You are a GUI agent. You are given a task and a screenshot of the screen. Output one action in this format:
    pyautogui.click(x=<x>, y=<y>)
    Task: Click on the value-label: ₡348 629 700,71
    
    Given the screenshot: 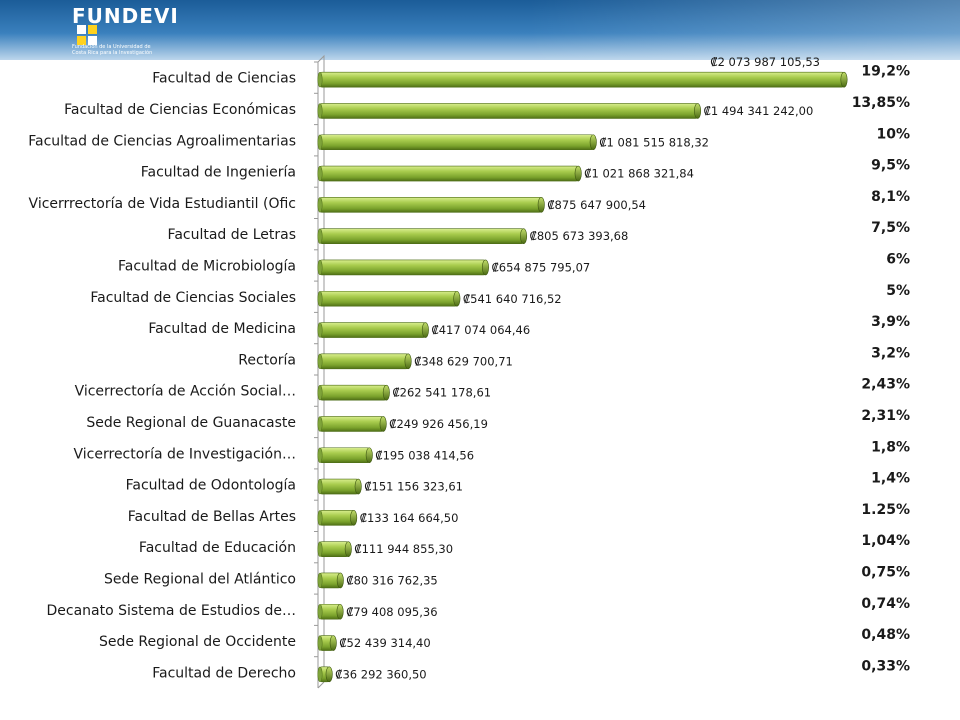 What is the action you would take?
    pyautogui.click(x=463, y=361)
    